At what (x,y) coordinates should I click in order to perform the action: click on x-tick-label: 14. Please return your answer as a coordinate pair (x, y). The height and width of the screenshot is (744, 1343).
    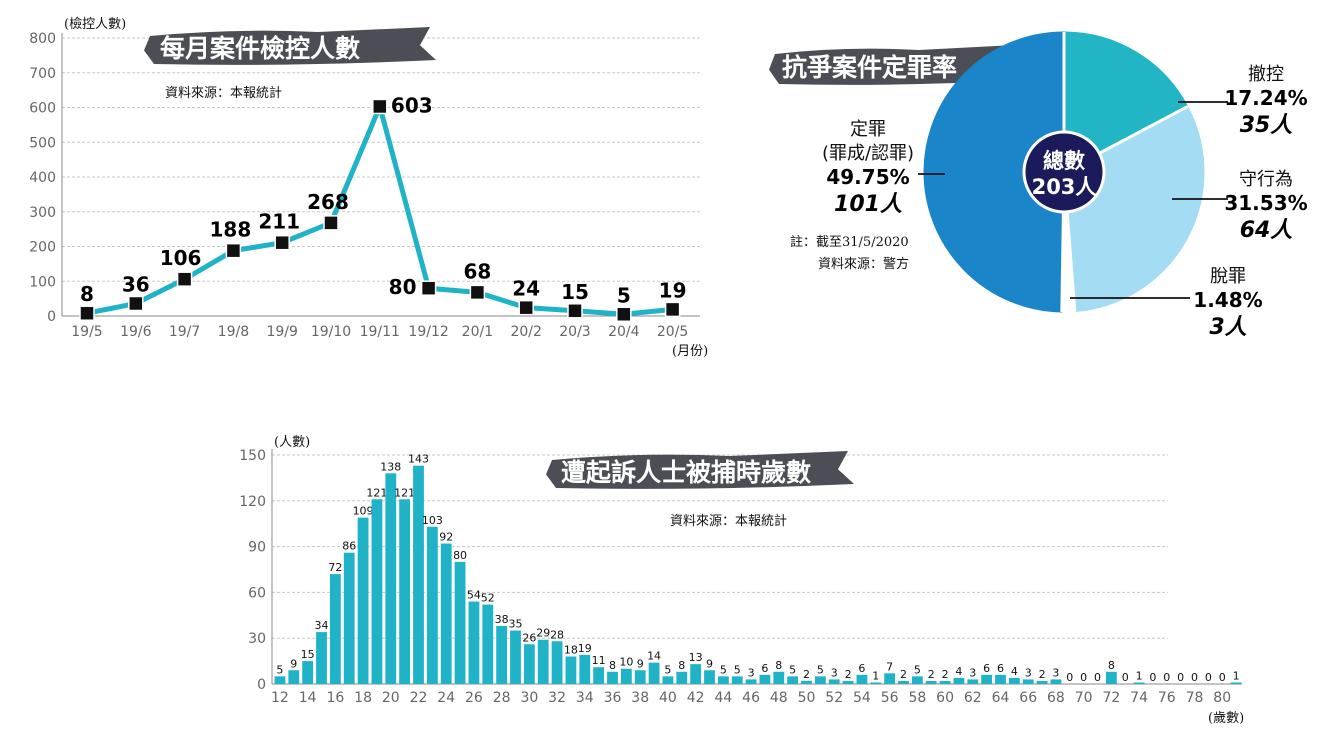
    Looking at the image, I should click on (308, 698).